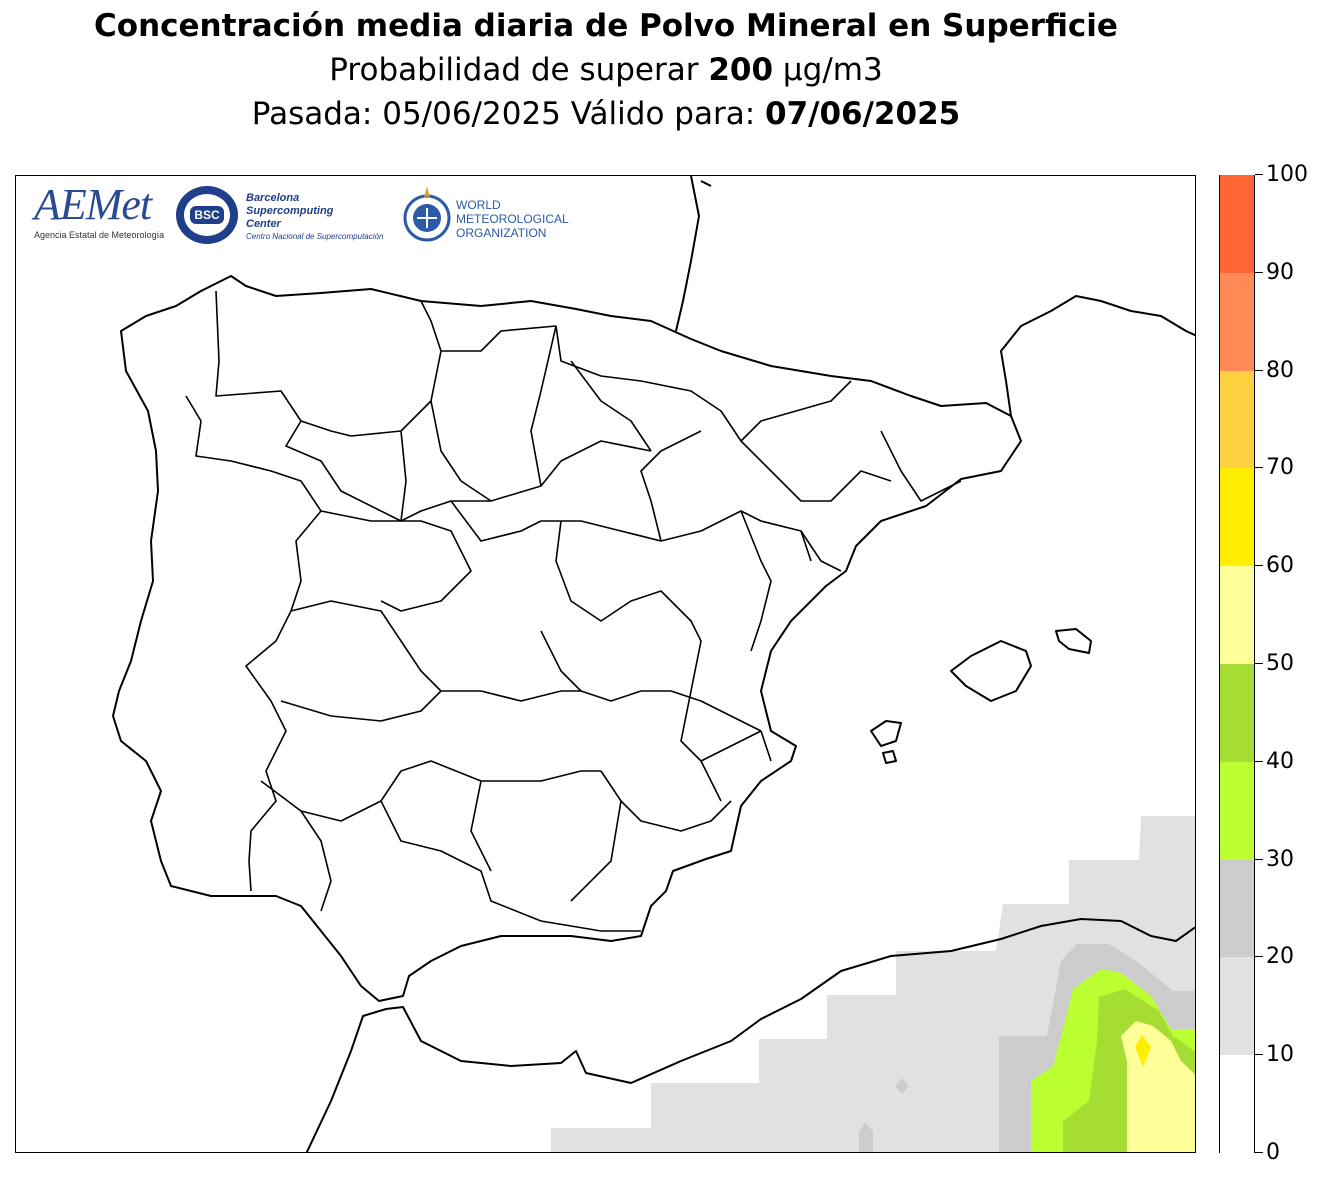 The height and width of the screenshot is (1177, 1322). Describe the element at coordinates (886, 733) in the screenshot. I see `ibiza` at that location.